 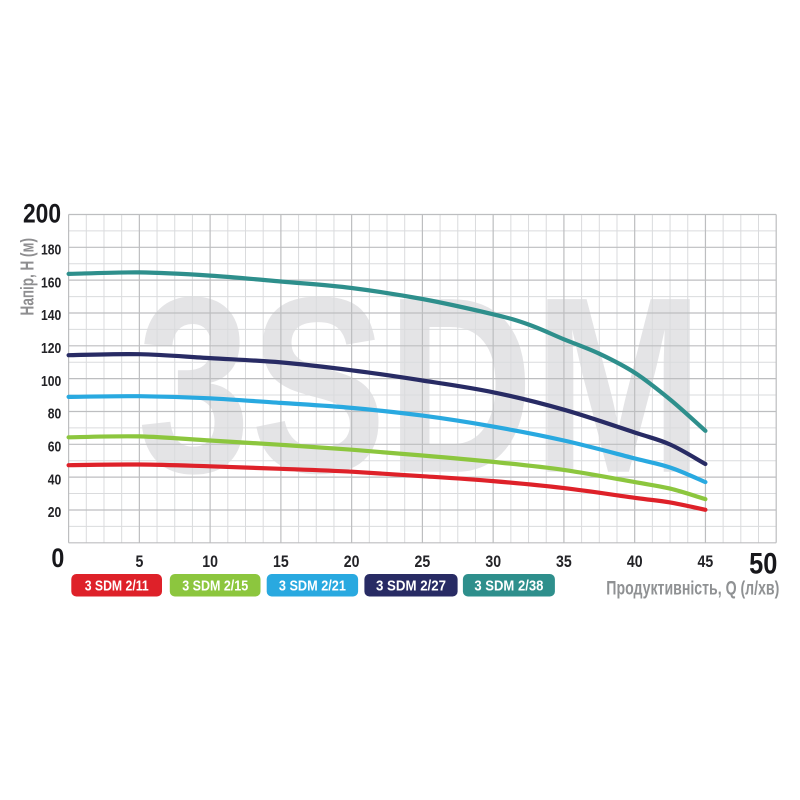 What do you see at coordinates (42, 214) in the screenshot?
I see `svg-text: 200` at bounding box center [42, 214].